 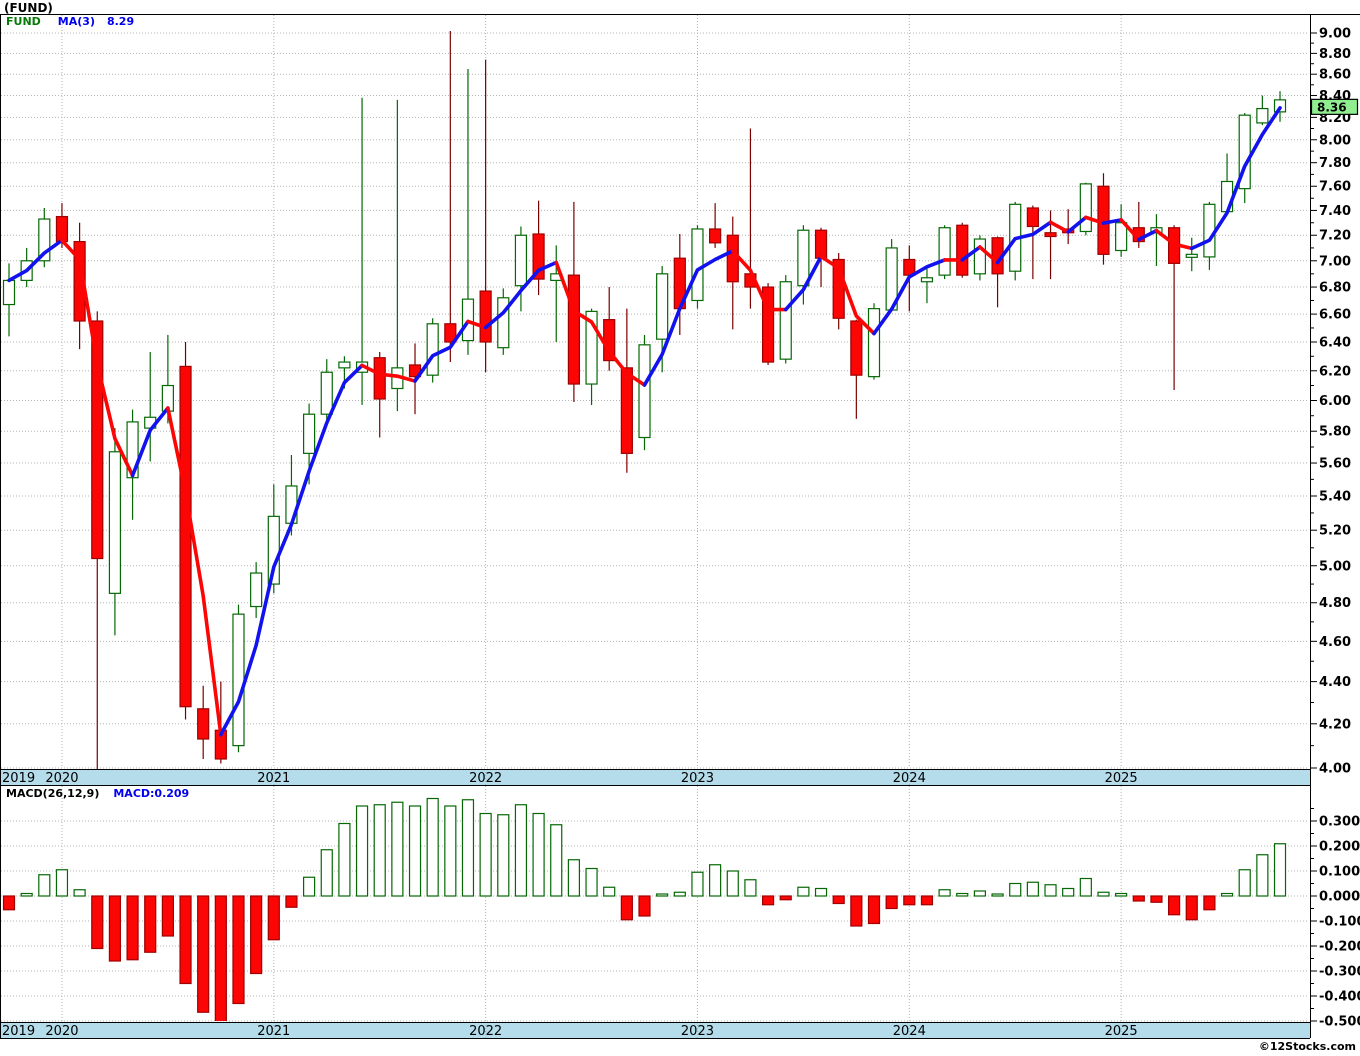 What do you see at coordinates (1335, 54) in the screenshot?
I see `price-tick-label: 8.80` at bounding box center [1335, 54].